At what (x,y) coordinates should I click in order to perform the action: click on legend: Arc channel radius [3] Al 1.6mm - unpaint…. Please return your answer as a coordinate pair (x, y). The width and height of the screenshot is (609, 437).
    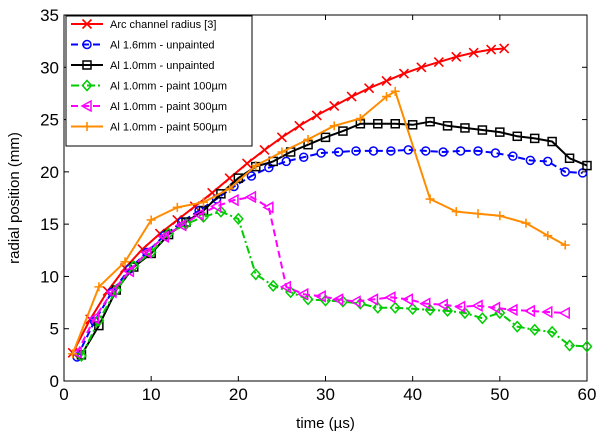
    Looking at the image, I should click on (159, 81).